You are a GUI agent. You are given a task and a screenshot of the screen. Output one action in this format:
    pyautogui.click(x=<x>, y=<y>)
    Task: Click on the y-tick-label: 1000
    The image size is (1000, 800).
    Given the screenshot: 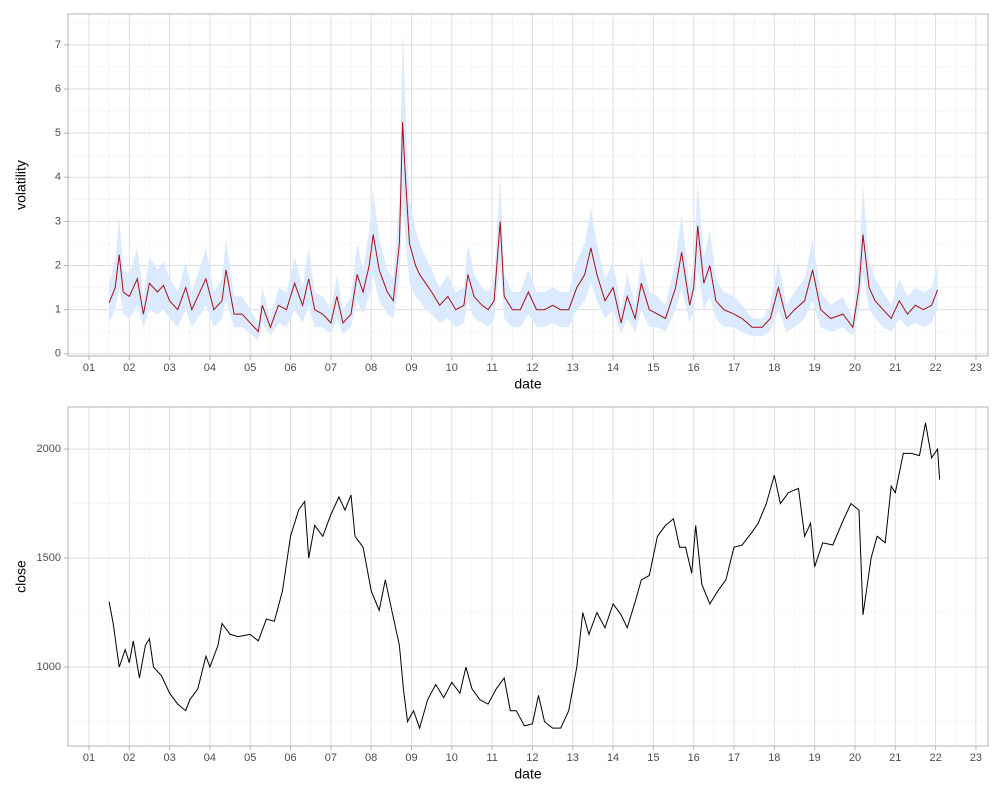 What is the action you would take?
    pyautogui.click(x=49, y=667)
    